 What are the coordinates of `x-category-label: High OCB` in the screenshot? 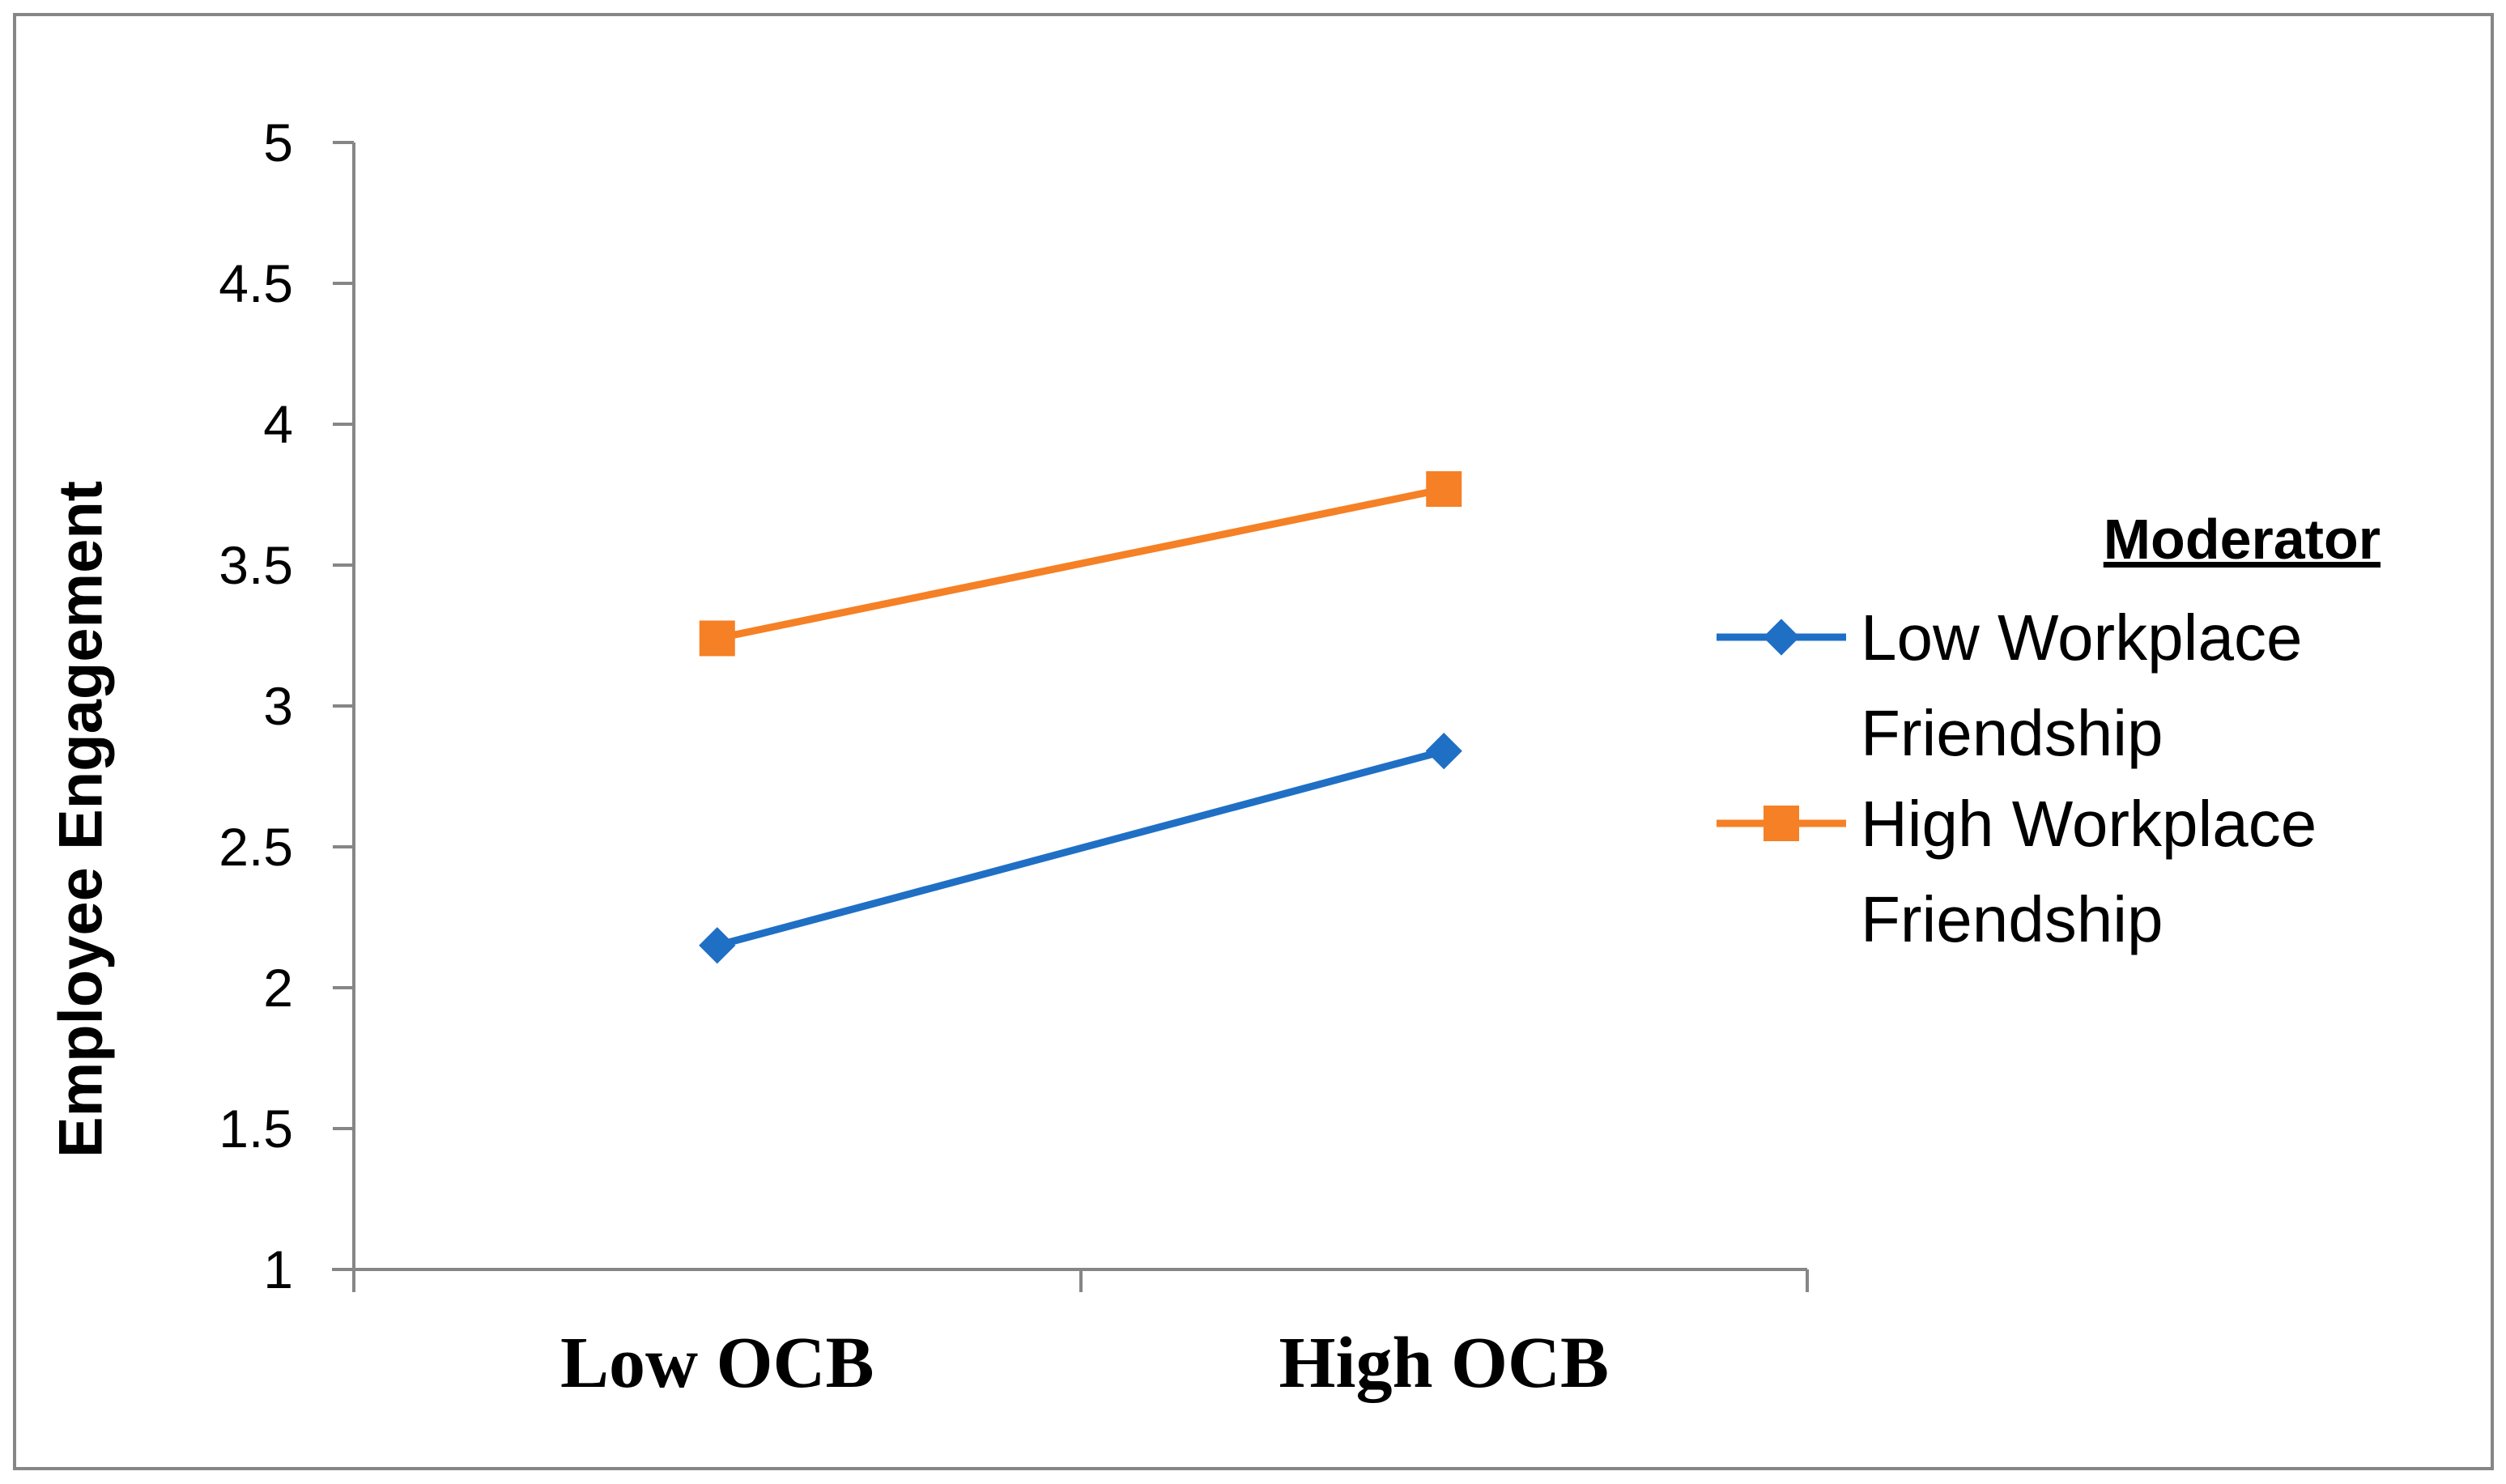 It's located at (1444, 1363).